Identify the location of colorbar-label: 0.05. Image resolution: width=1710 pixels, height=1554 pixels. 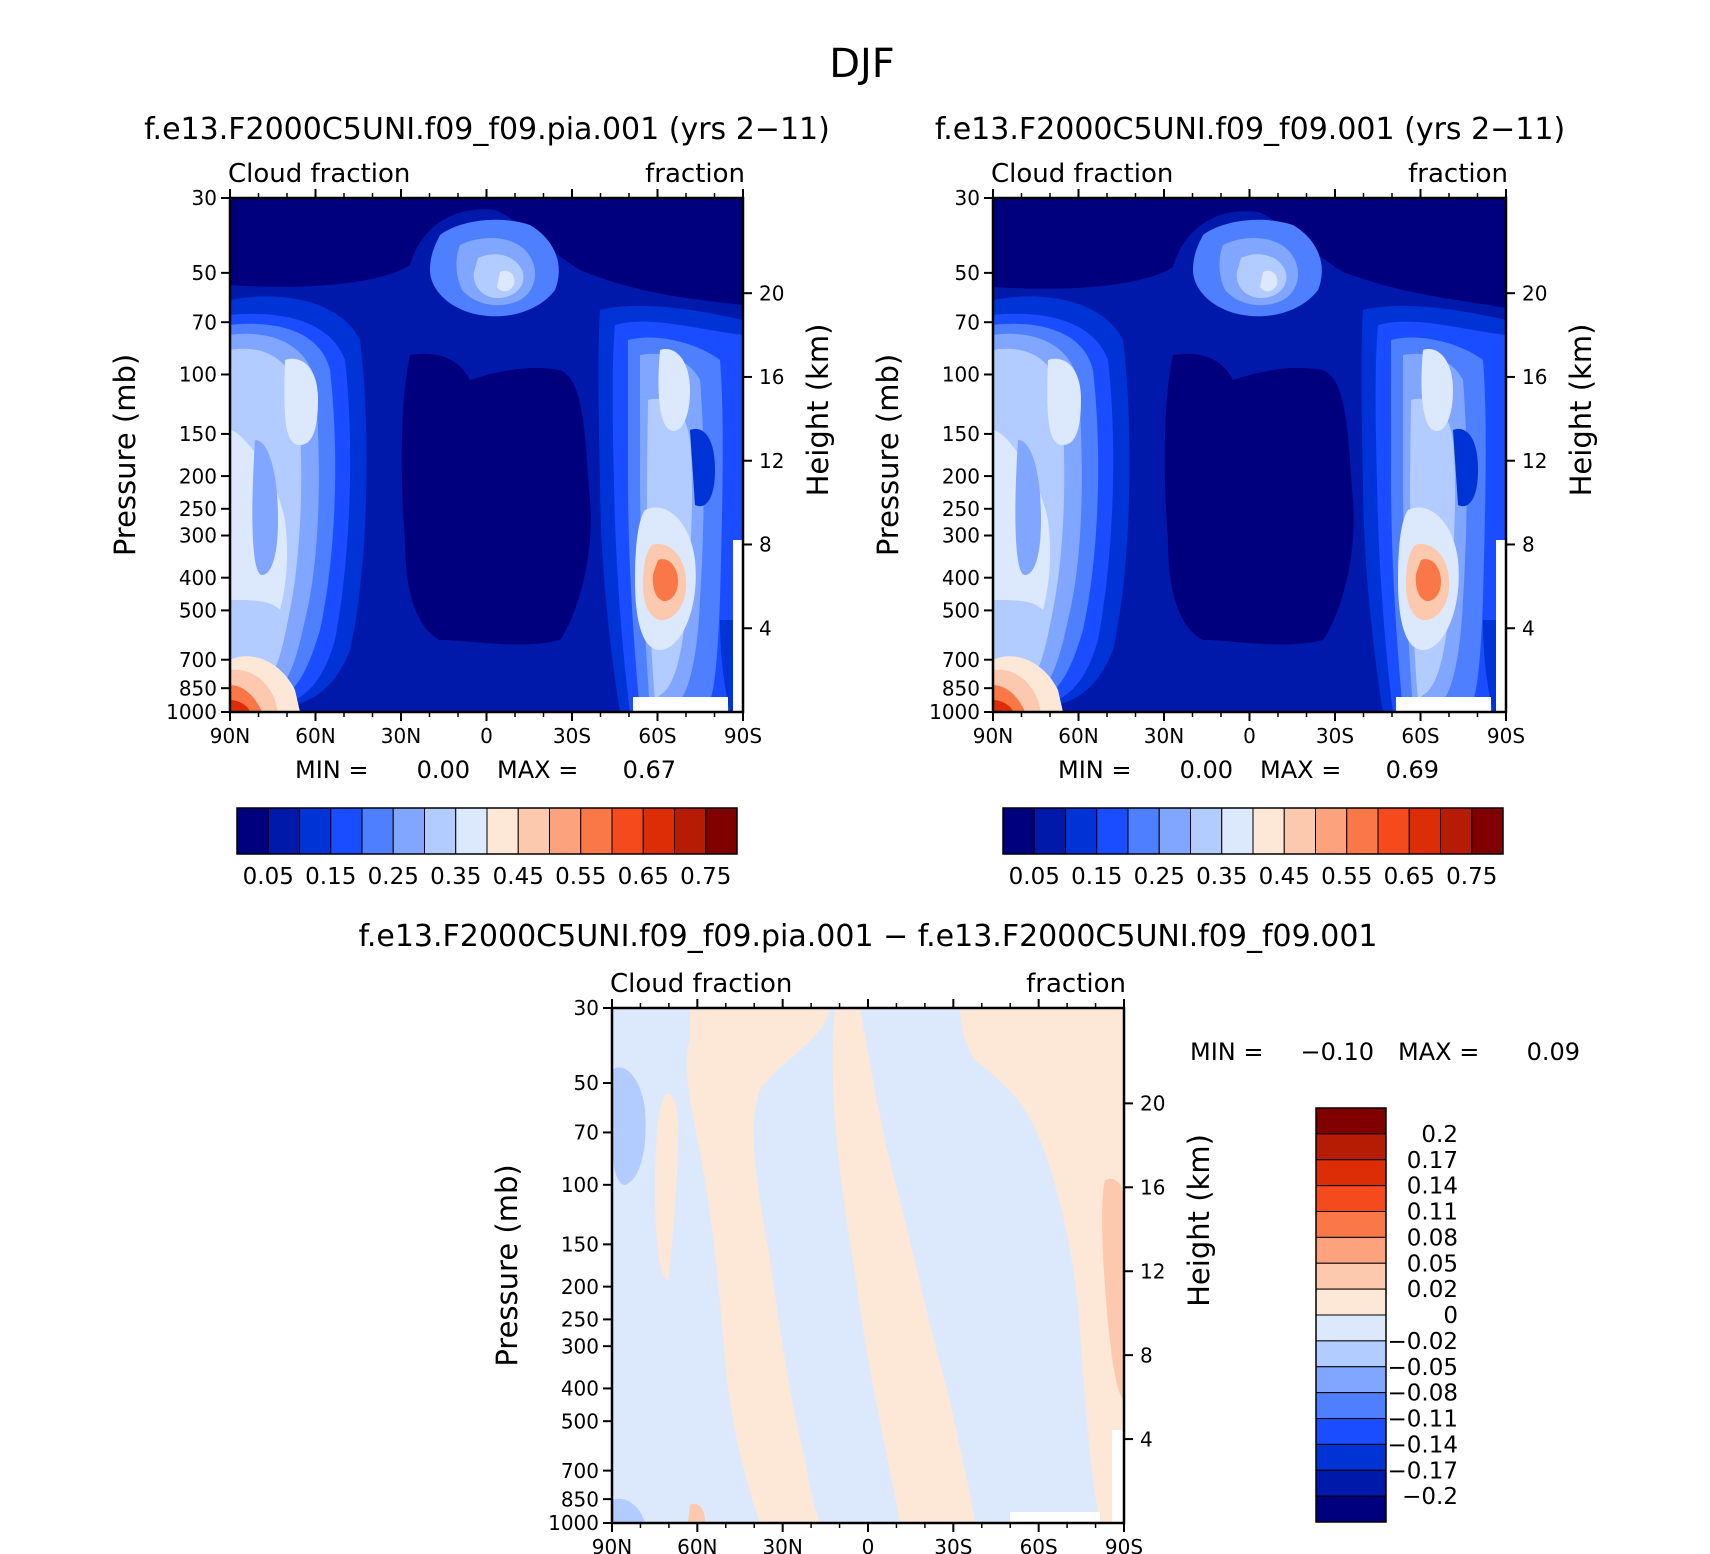
(268, 877).